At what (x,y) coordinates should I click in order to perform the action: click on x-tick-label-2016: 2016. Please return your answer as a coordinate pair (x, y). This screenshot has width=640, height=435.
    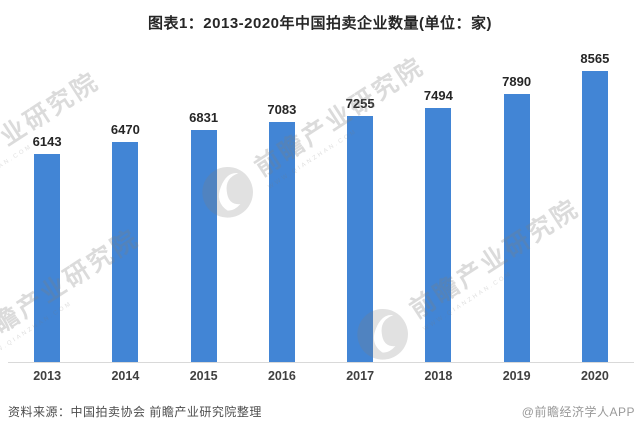
    Looking at the image, I should click on (281, 376).